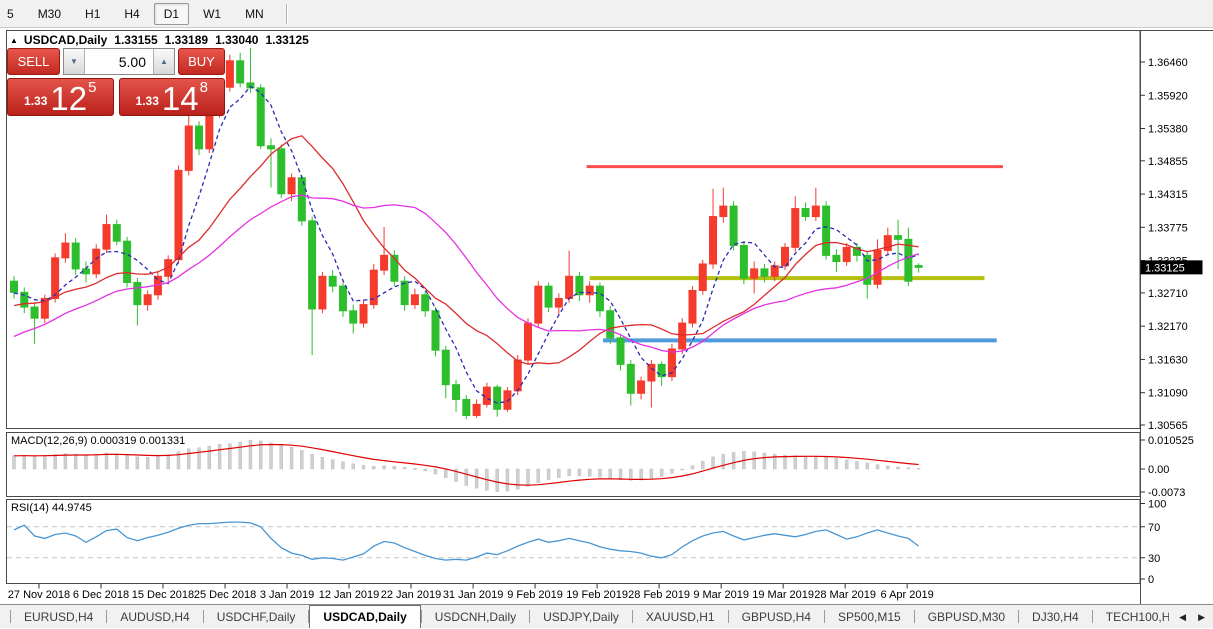 The image size is (1213, 629). I want to click on chart-tab-usdjpy: USDJPY,Daily, so click(581, 616).